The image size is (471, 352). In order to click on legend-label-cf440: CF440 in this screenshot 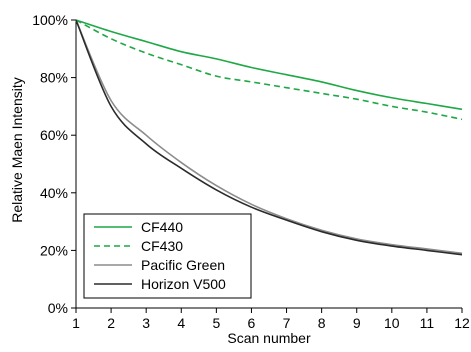, I will do `click(162, 227)`.